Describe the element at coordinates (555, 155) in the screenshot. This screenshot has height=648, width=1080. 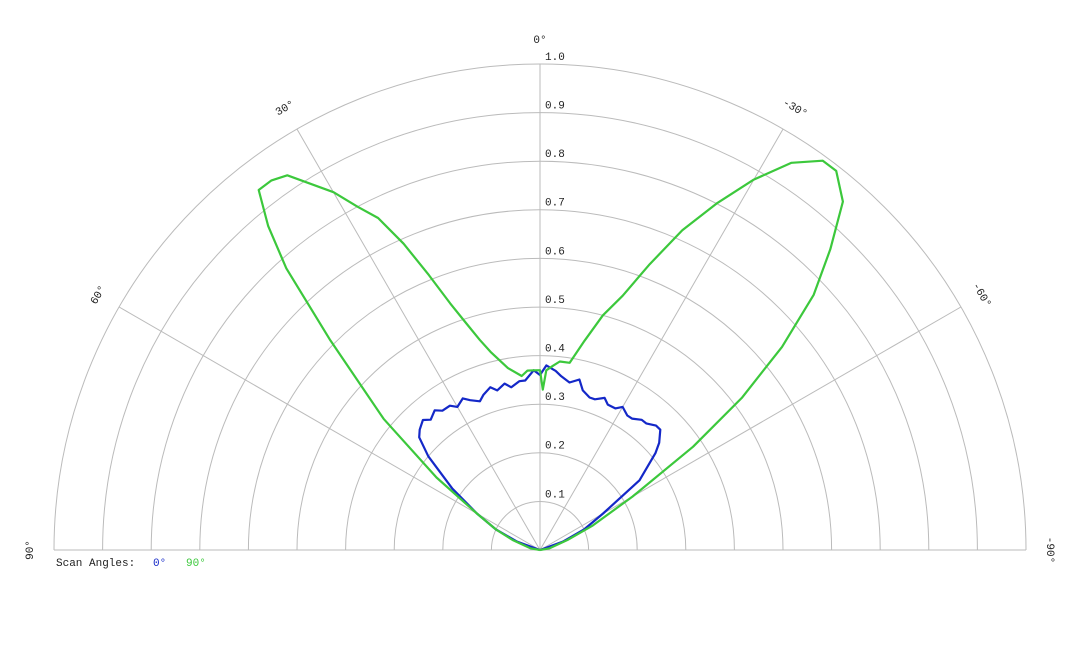
I see `r-tick-label: 0.8` at that location.